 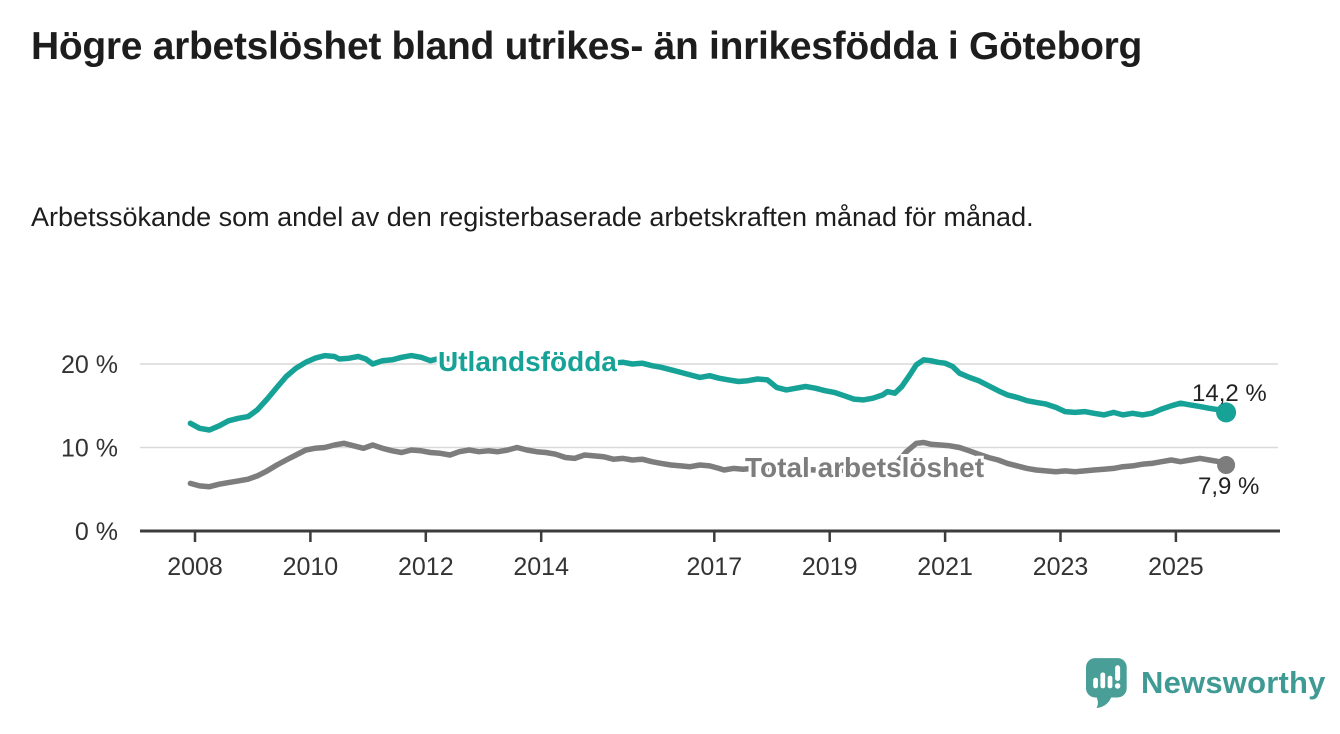 I want to click on end-value-label-total: 7,9 %, so click(x=1228, y=486).